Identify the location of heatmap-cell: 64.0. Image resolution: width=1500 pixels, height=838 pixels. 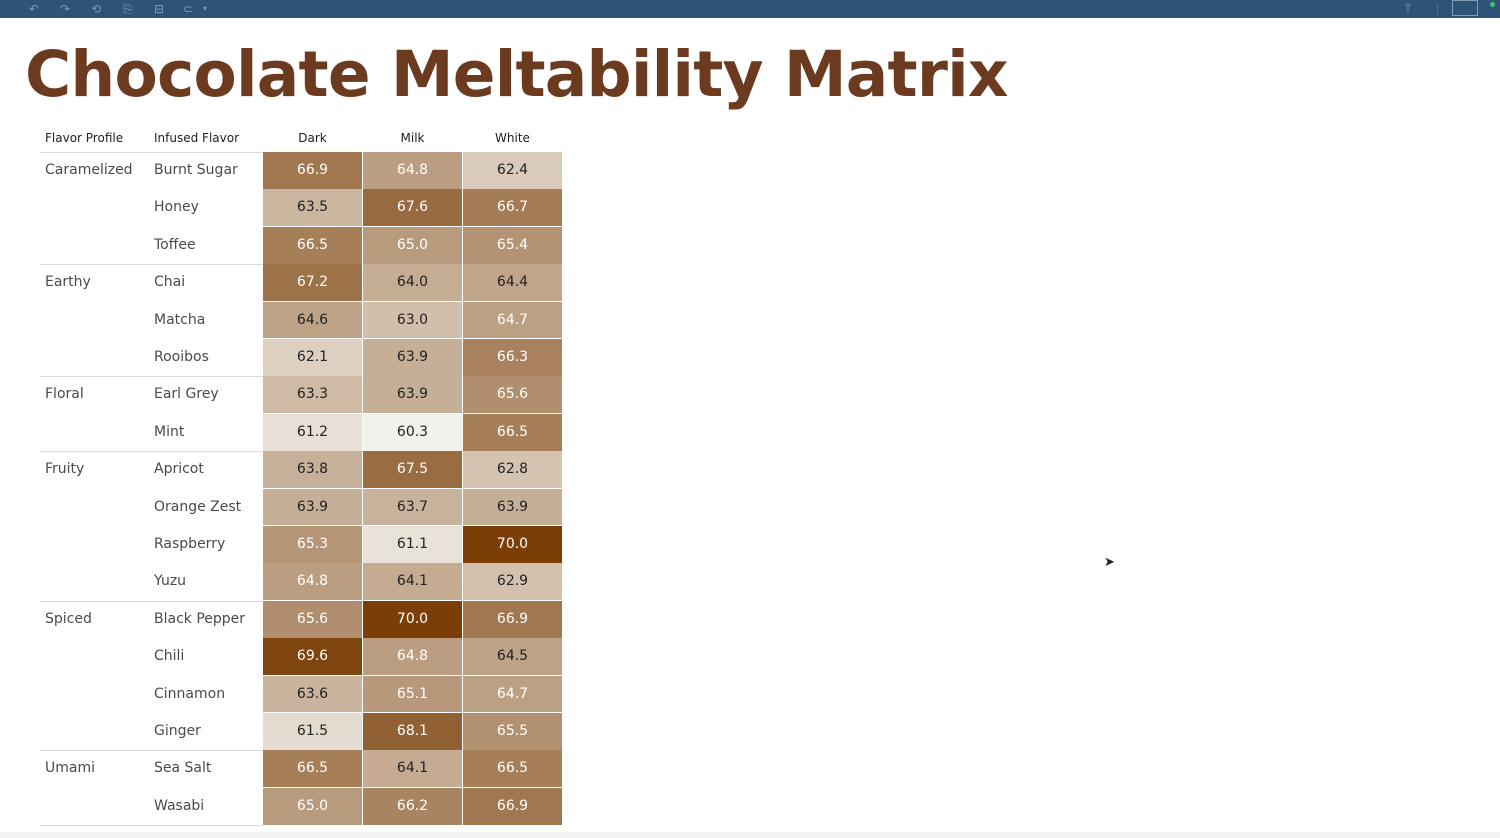
(412, 282).